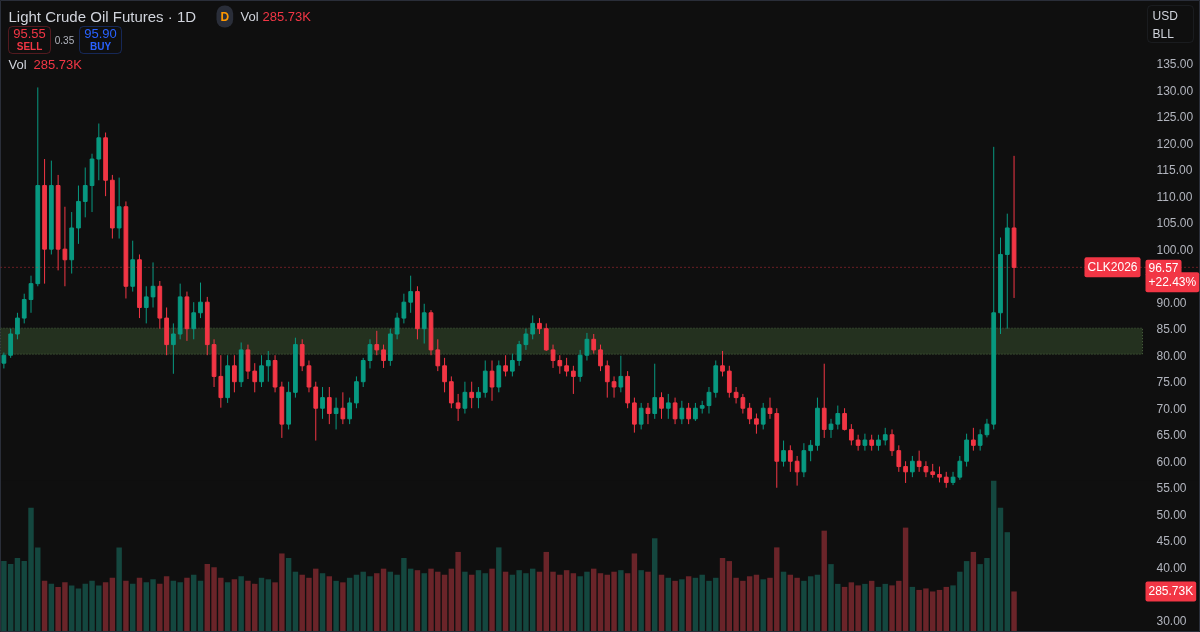 The image size is (1200, 632). I want to click on y-tick-label: 135.00, so click(1175, 64).